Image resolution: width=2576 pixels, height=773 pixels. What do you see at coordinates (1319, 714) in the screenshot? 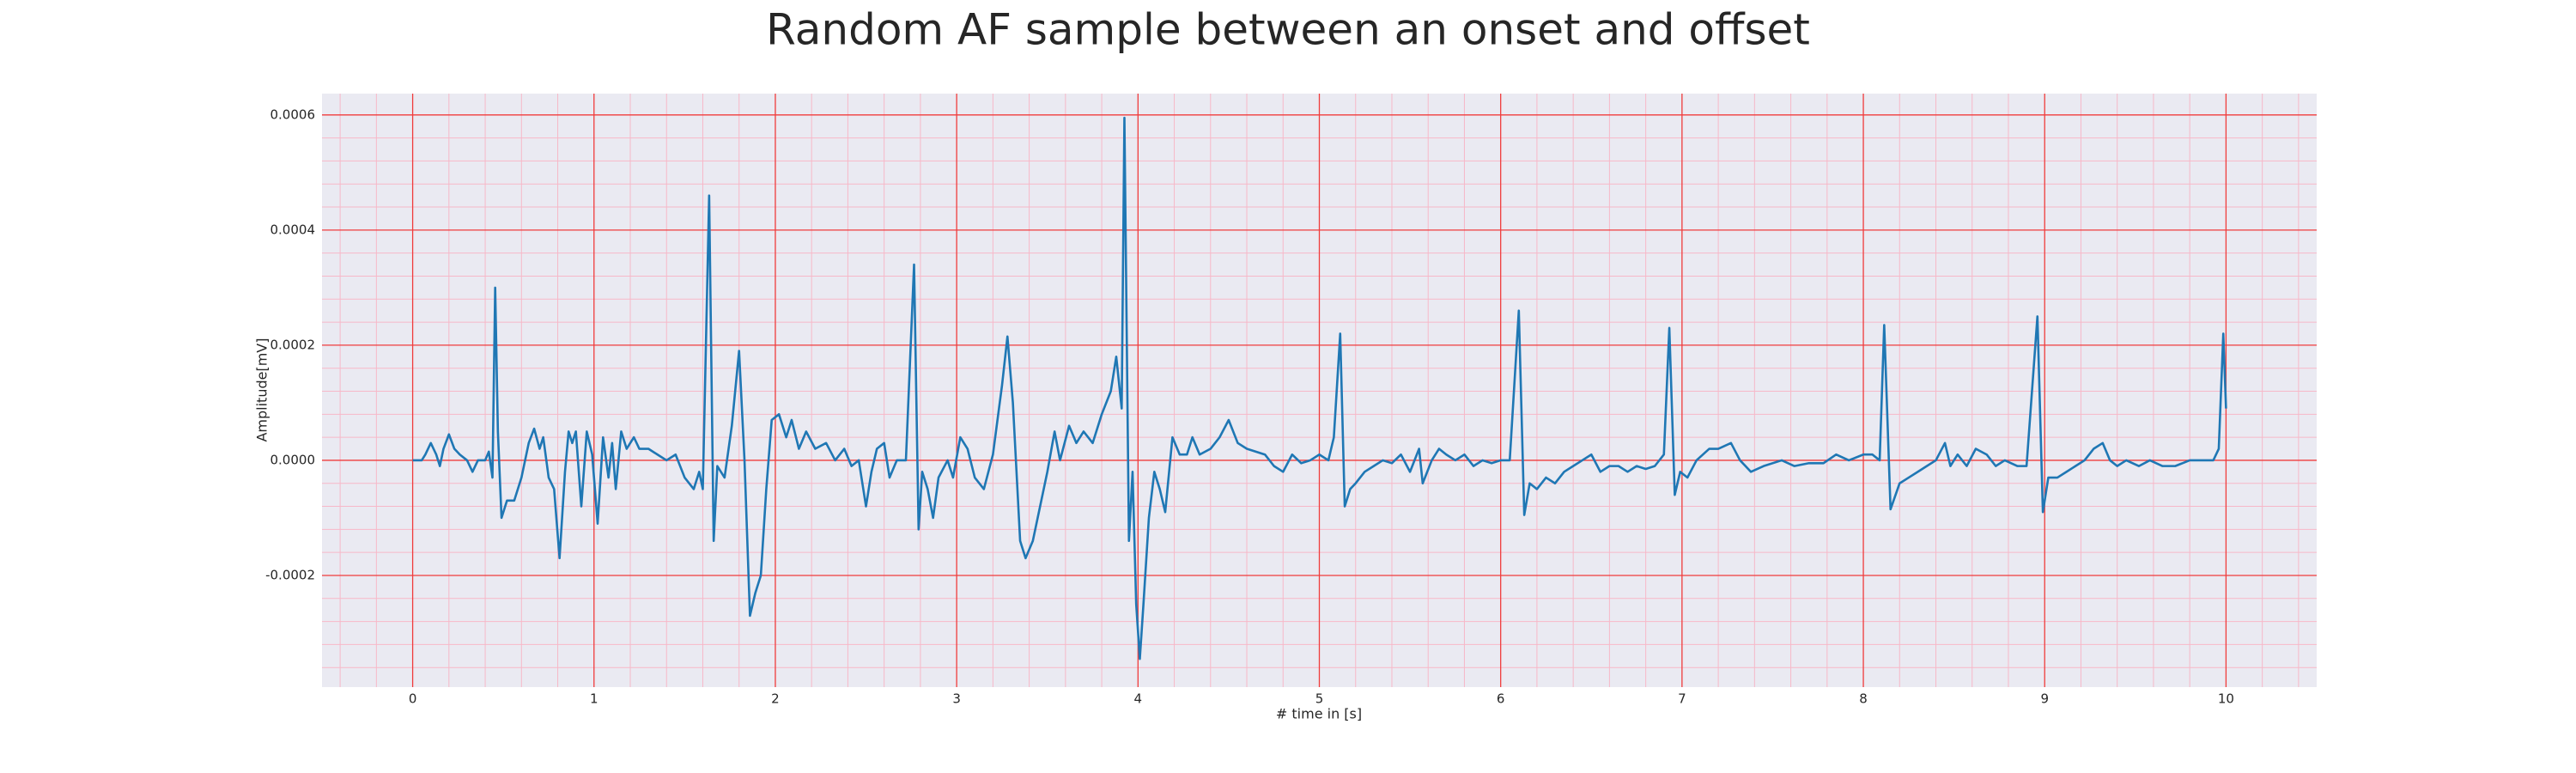
I see `x-axis-label: # time in [s]` at bounding box center [1319, 714].